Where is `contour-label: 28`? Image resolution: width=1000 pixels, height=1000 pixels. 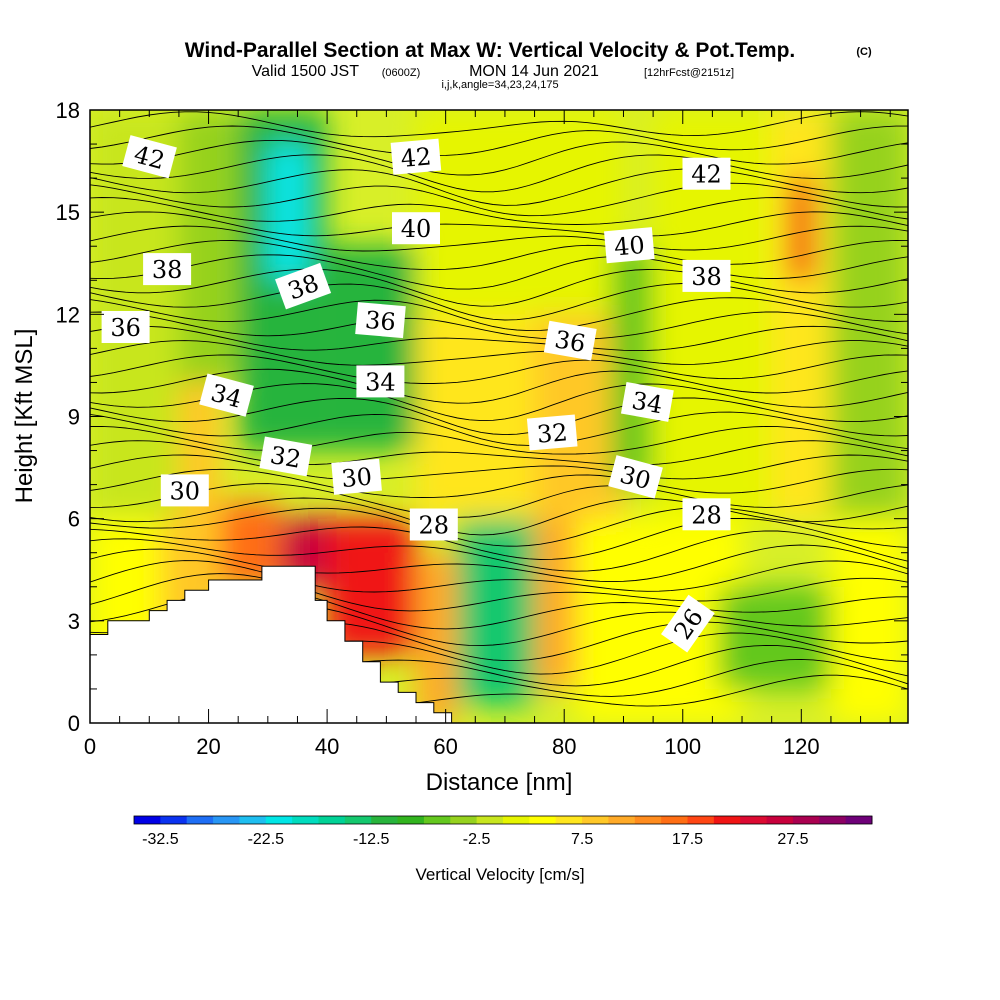 contour-label: 28 is located at coordinates (706, 514).